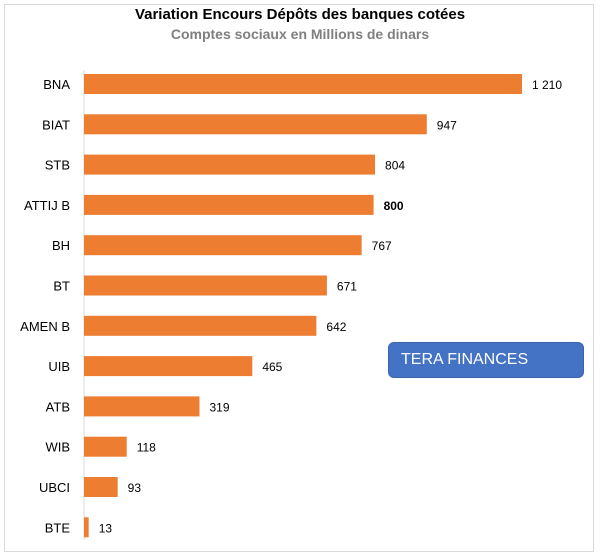 This screenshot has width=600, height=556. What do you see at coordinates (45, 326) in the screenshot?
I see `category-label: AMEN B` at bounding box center [45, 326].